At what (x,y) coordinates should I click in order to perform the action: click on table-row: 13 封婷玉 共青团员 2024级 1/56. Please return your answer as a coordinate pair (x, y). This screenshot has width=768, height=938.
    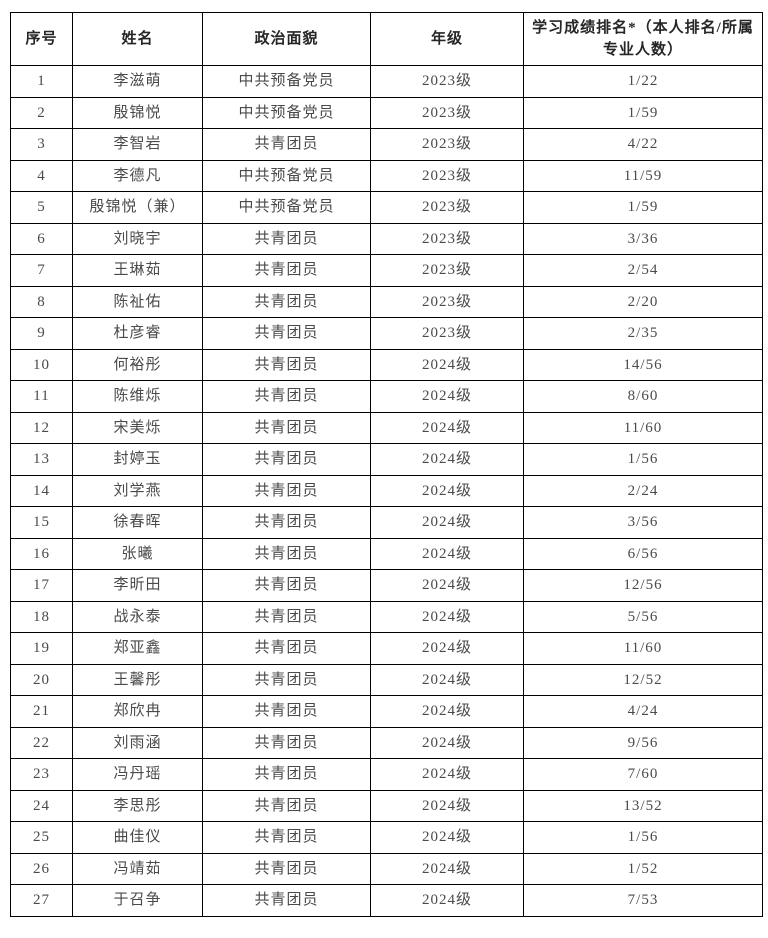
    Looking at the image, I should click on (386, 459).